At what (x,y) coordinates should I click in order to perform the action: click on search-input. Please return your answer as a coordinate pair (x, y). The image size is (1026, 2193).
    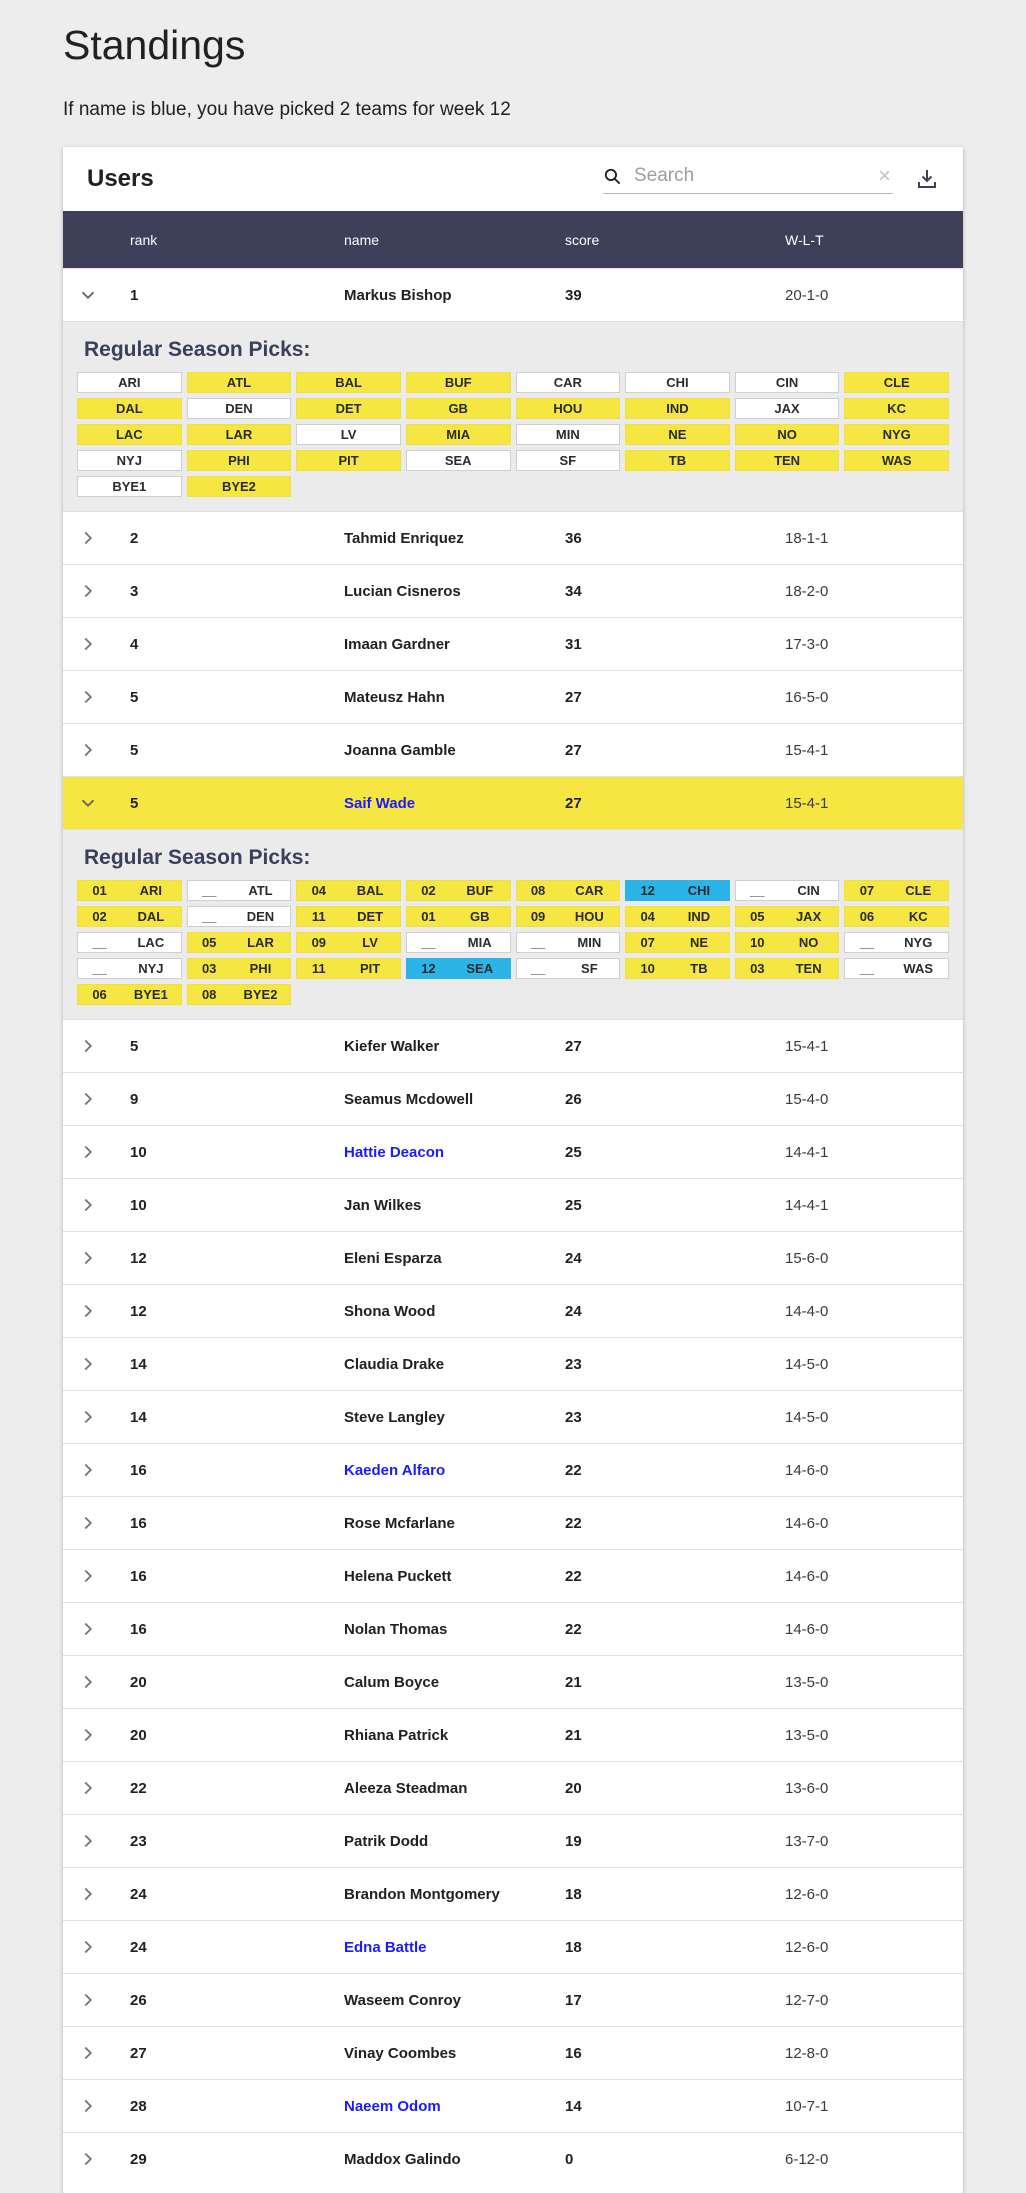
    Looking at the image, I should click on (754, 176).